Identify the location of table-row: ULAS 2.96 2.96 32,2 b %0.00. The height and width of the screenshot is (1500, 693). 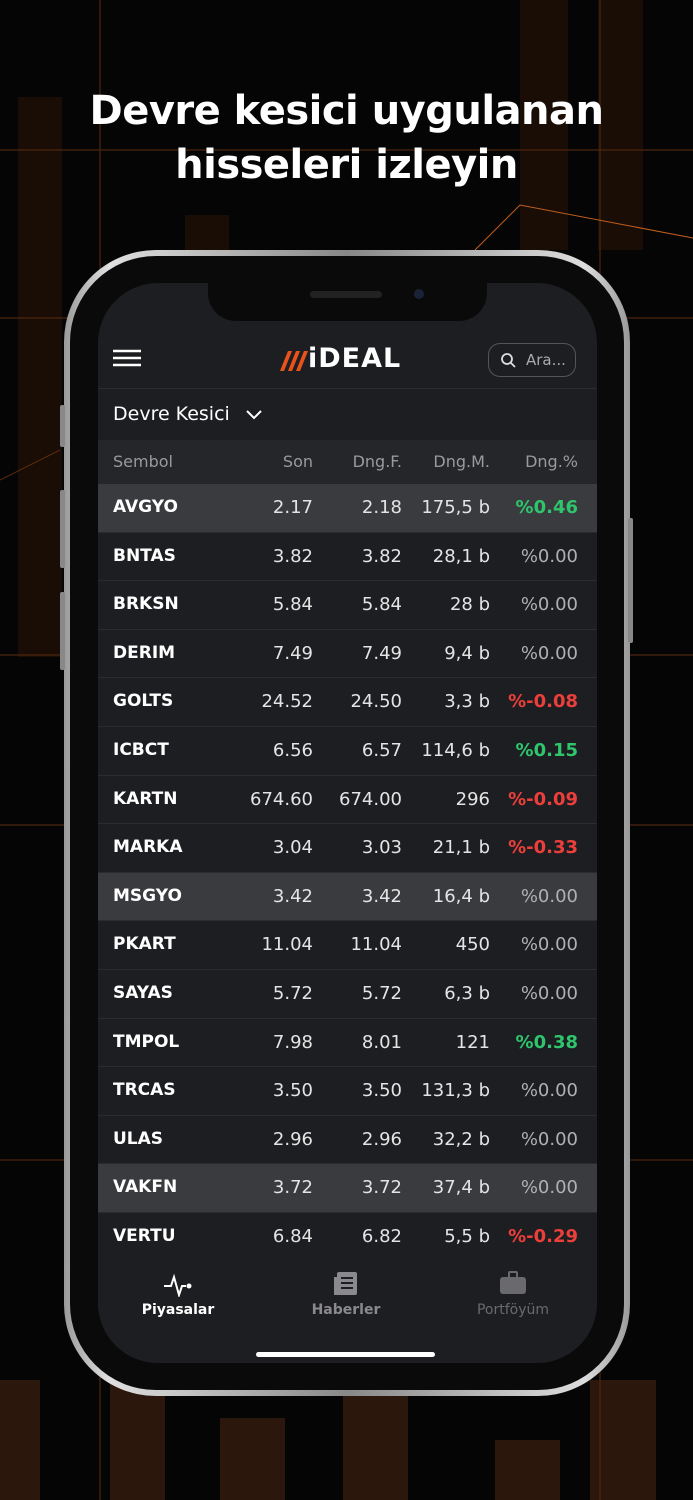
(347, 1140).